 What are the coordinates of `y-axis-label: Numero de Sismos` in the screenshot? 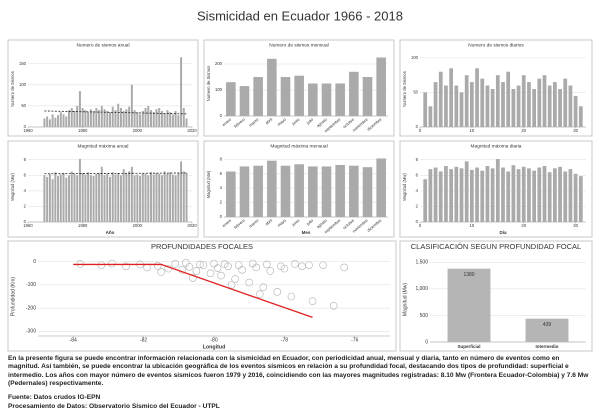 It's located at (12, 89).